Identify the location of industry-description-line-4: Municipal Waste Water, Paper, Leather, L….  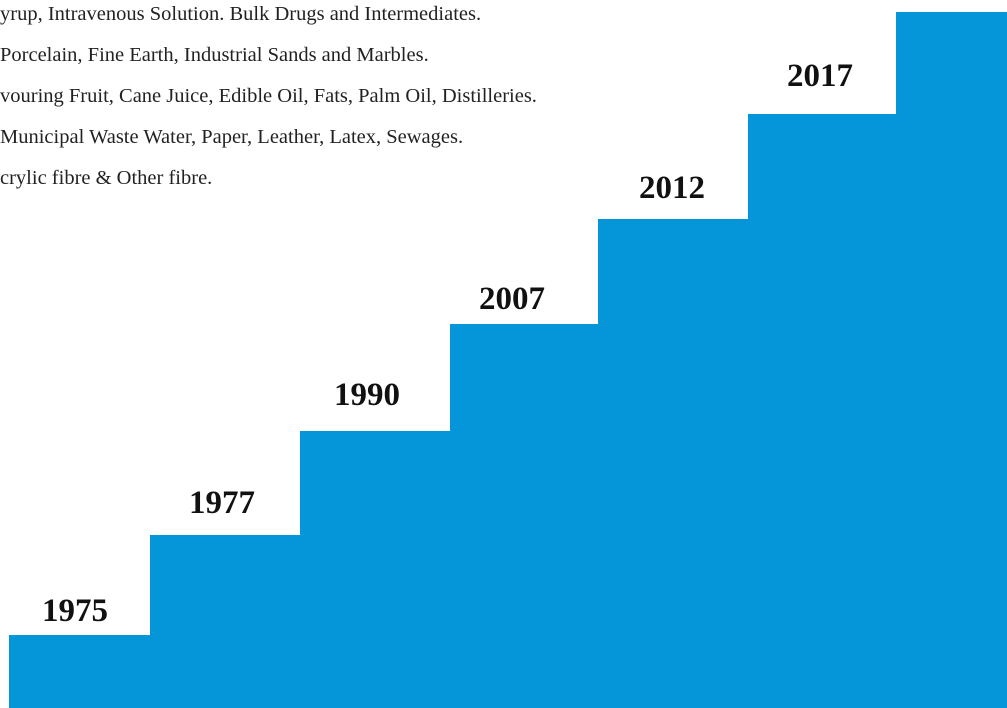
(232, 137).